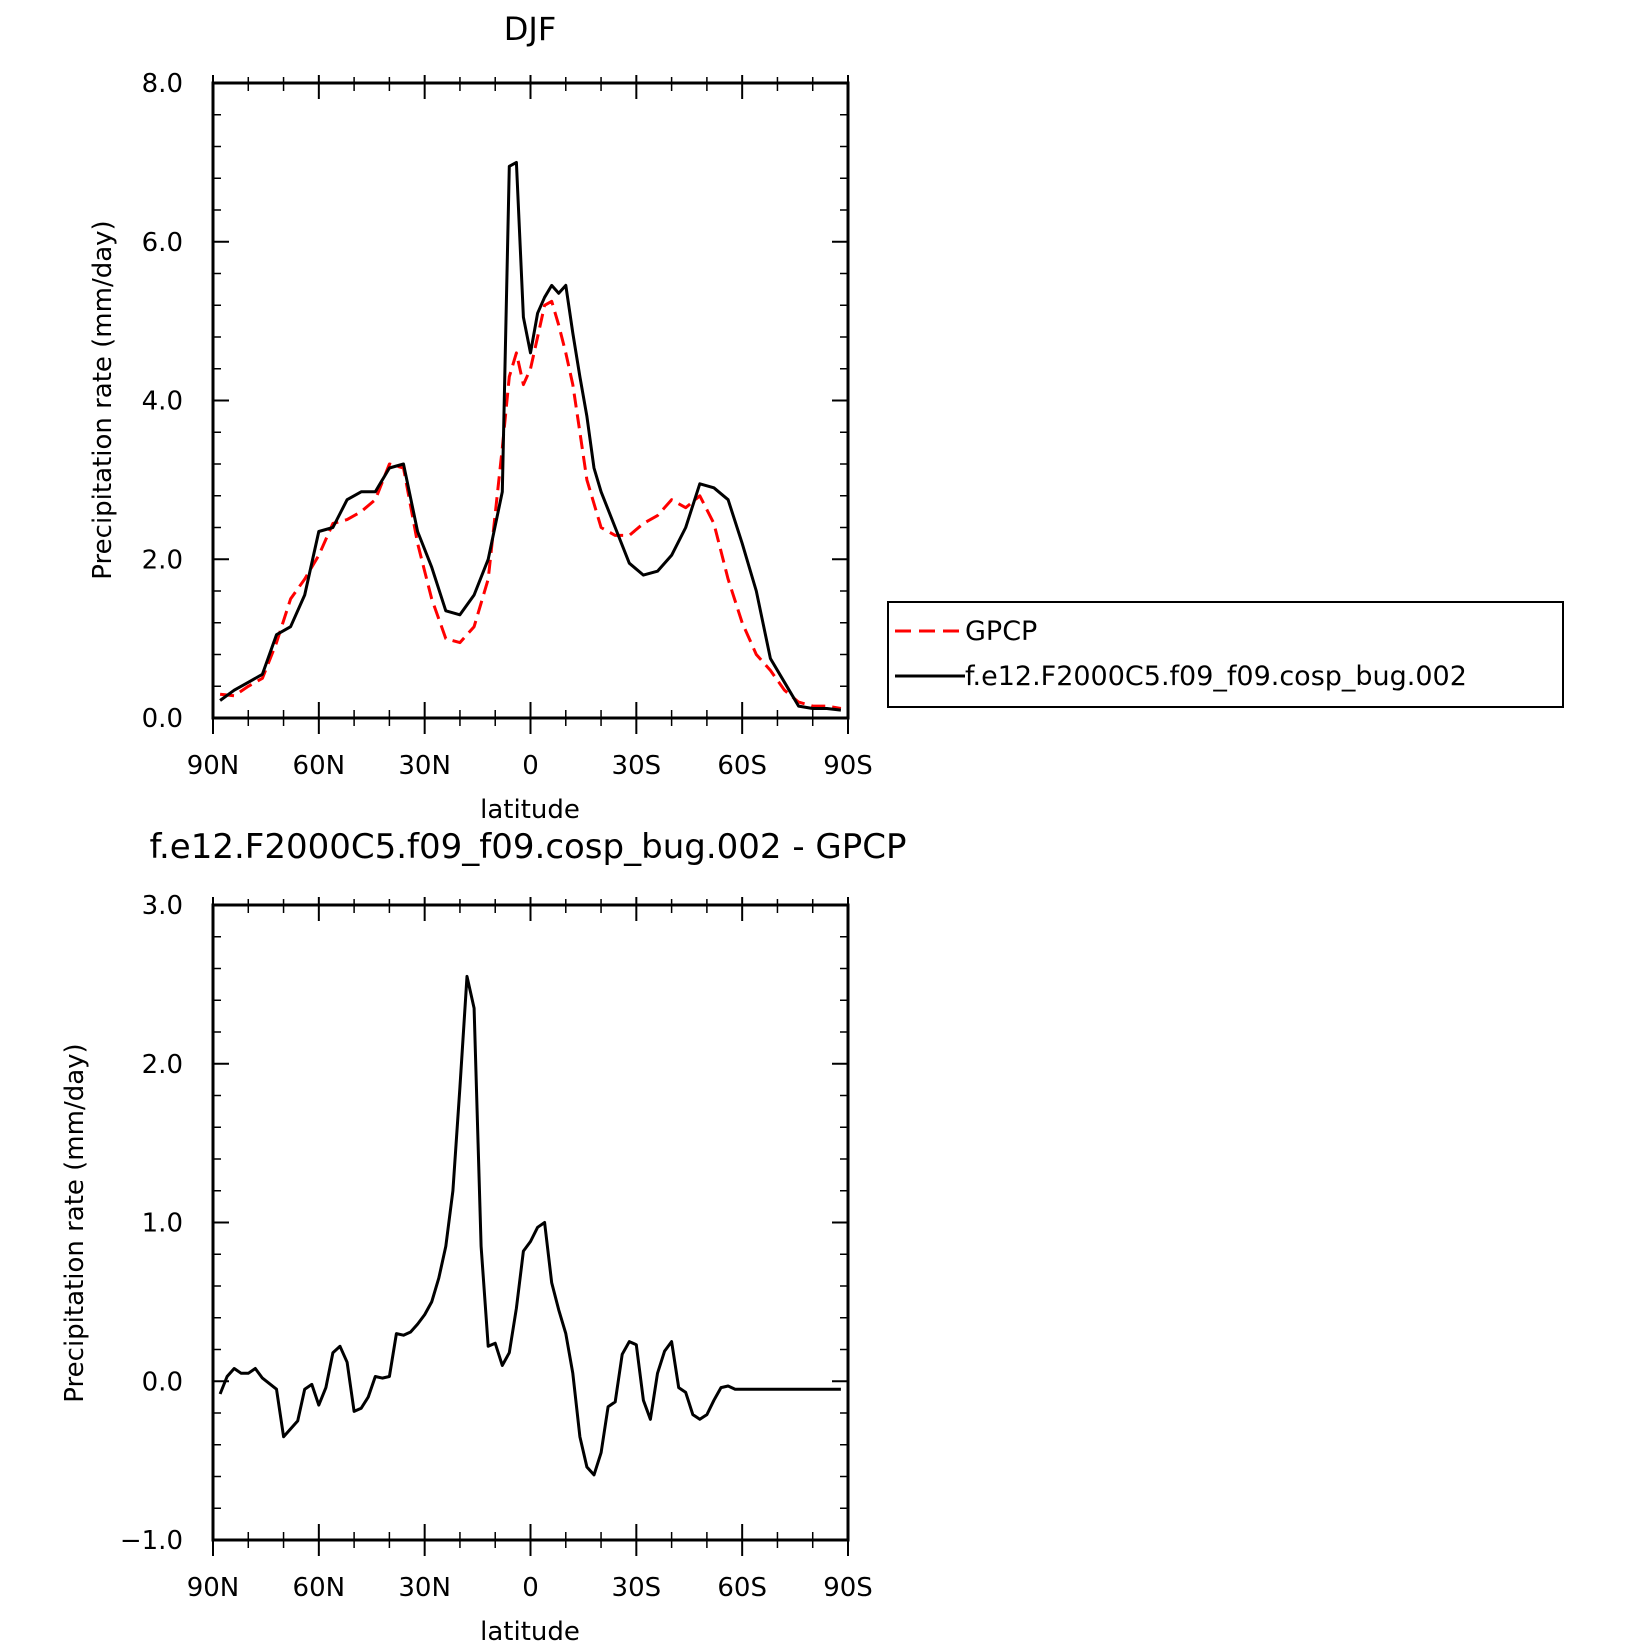 The height and width of the screenshot is (1647, 1644). I want to click on legend: GPCP f.e12.F2000C5.f09_f09.cosp_bug.002, so click(1225, 654).